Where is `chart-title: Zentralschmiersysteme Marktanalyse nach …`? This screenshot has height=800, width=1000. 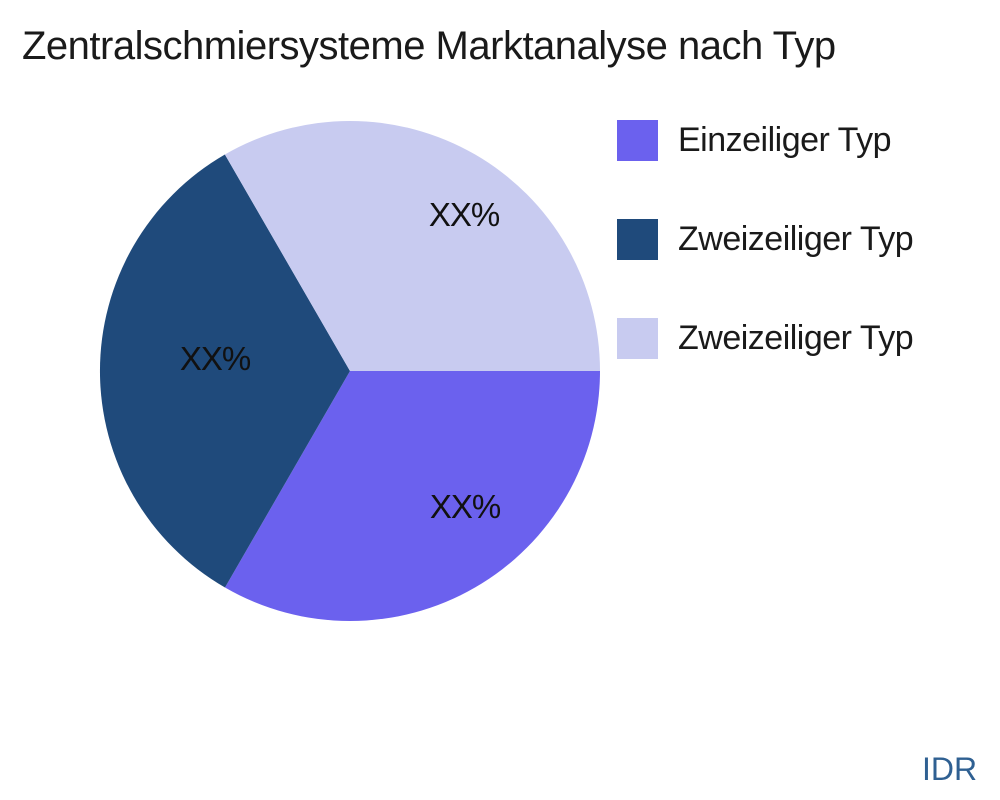
chart-title: Zentralschmiersysteme Marktanalyse nach … is located at coordinates (429, 46).